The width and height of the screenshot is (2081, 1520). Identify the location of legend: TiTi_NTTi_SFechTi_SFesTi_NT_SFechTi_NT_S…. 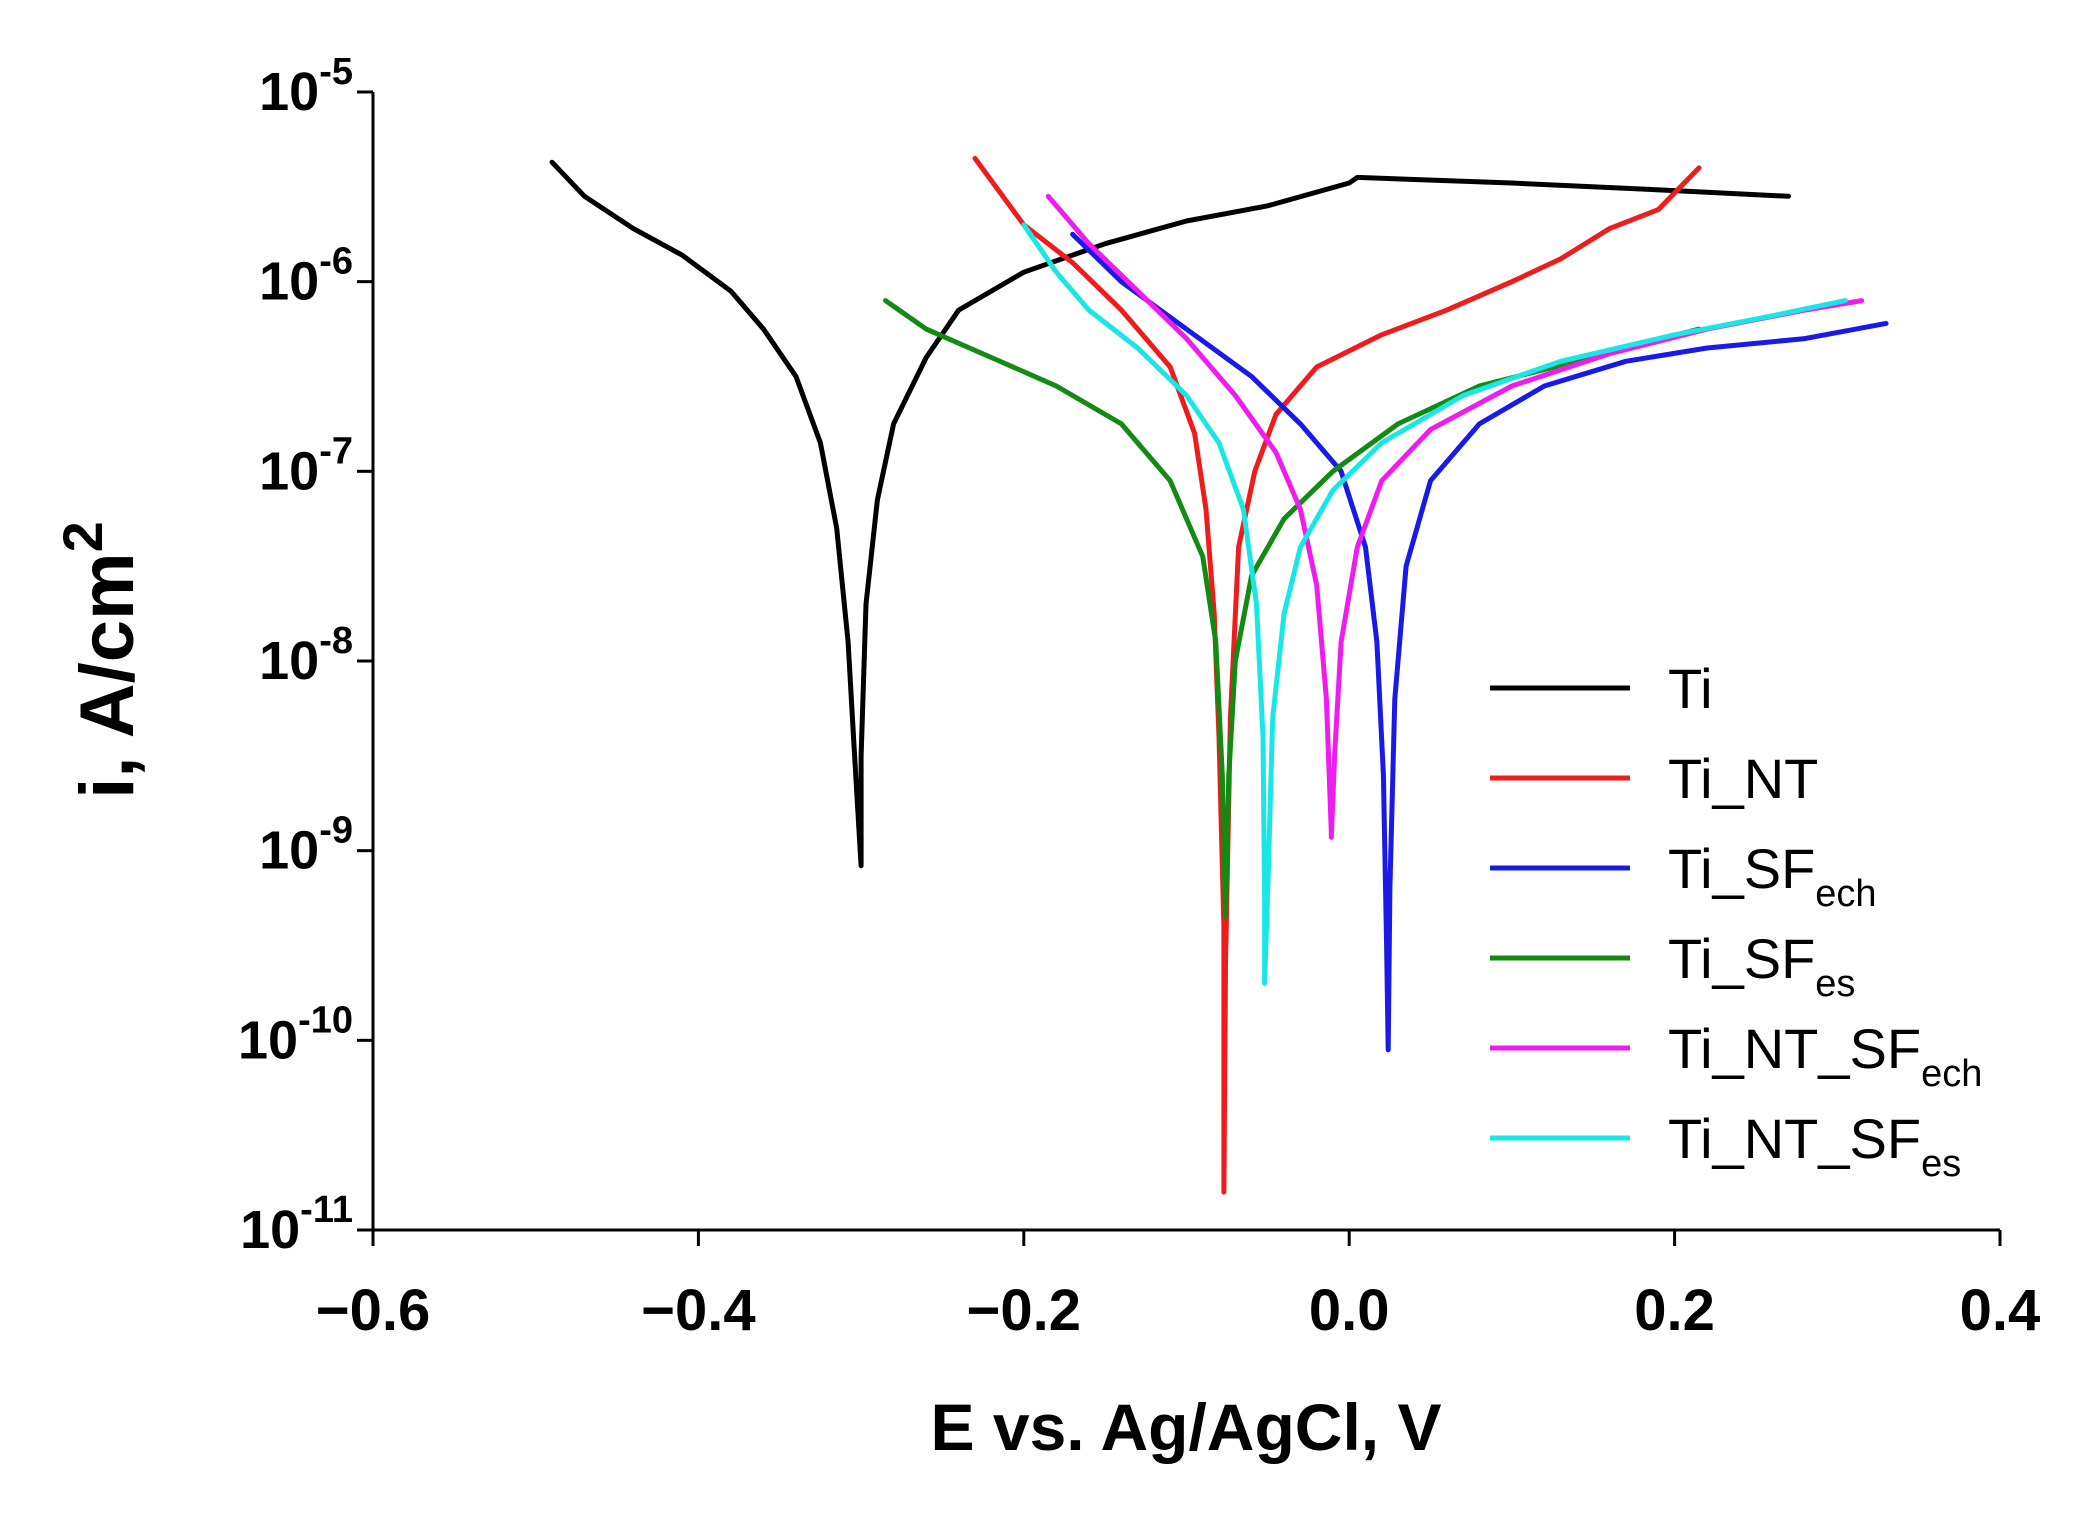
(1736, 921).